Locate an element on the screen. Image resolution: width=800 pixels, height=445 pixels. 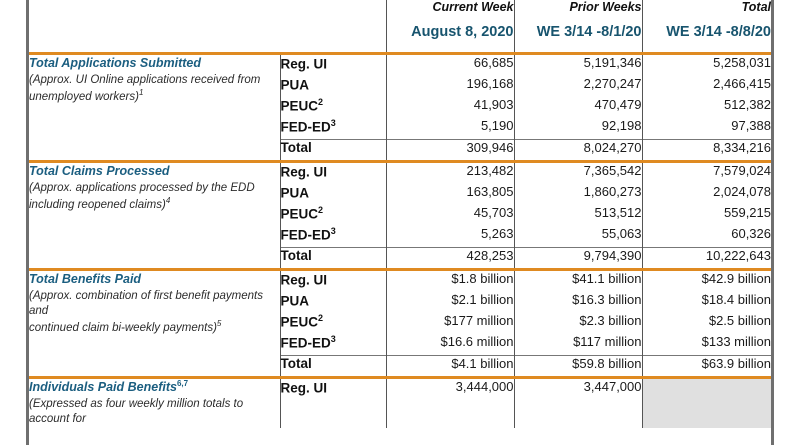
header-range-label-spacer is located at coordinates (154, 38).